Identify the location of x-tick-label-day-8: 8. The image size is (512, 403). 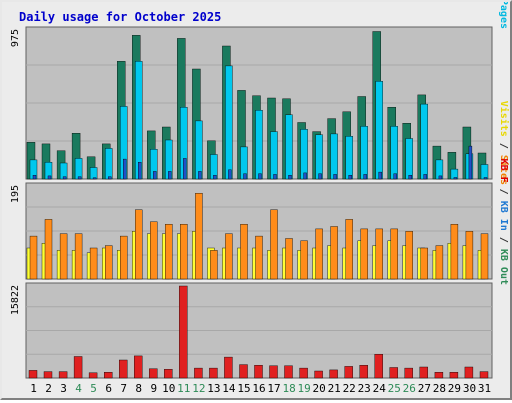
(138, 388).